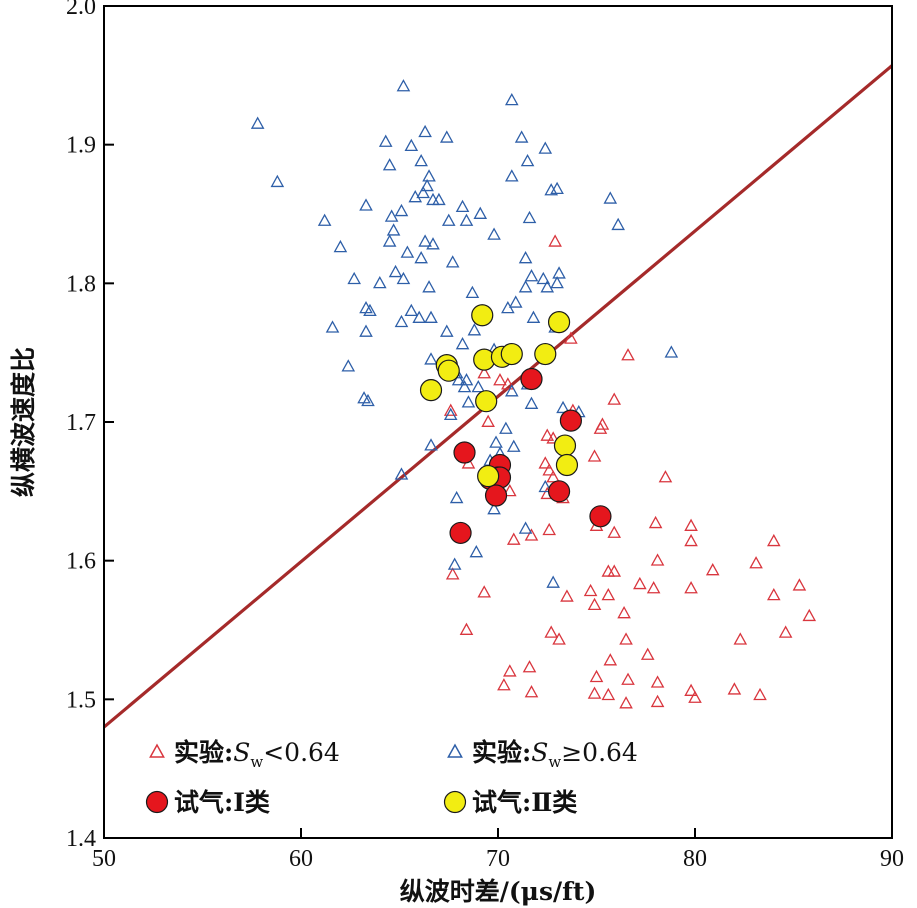 This screenshot has height=908, width=917. Describe the element at coordinates (391, 777) in the screenshot. I see `legend: 实验:Sw<0.64 实验:Sw≥0.64 试气:Ⅰ类 试气:Ⅱ类` at that location.